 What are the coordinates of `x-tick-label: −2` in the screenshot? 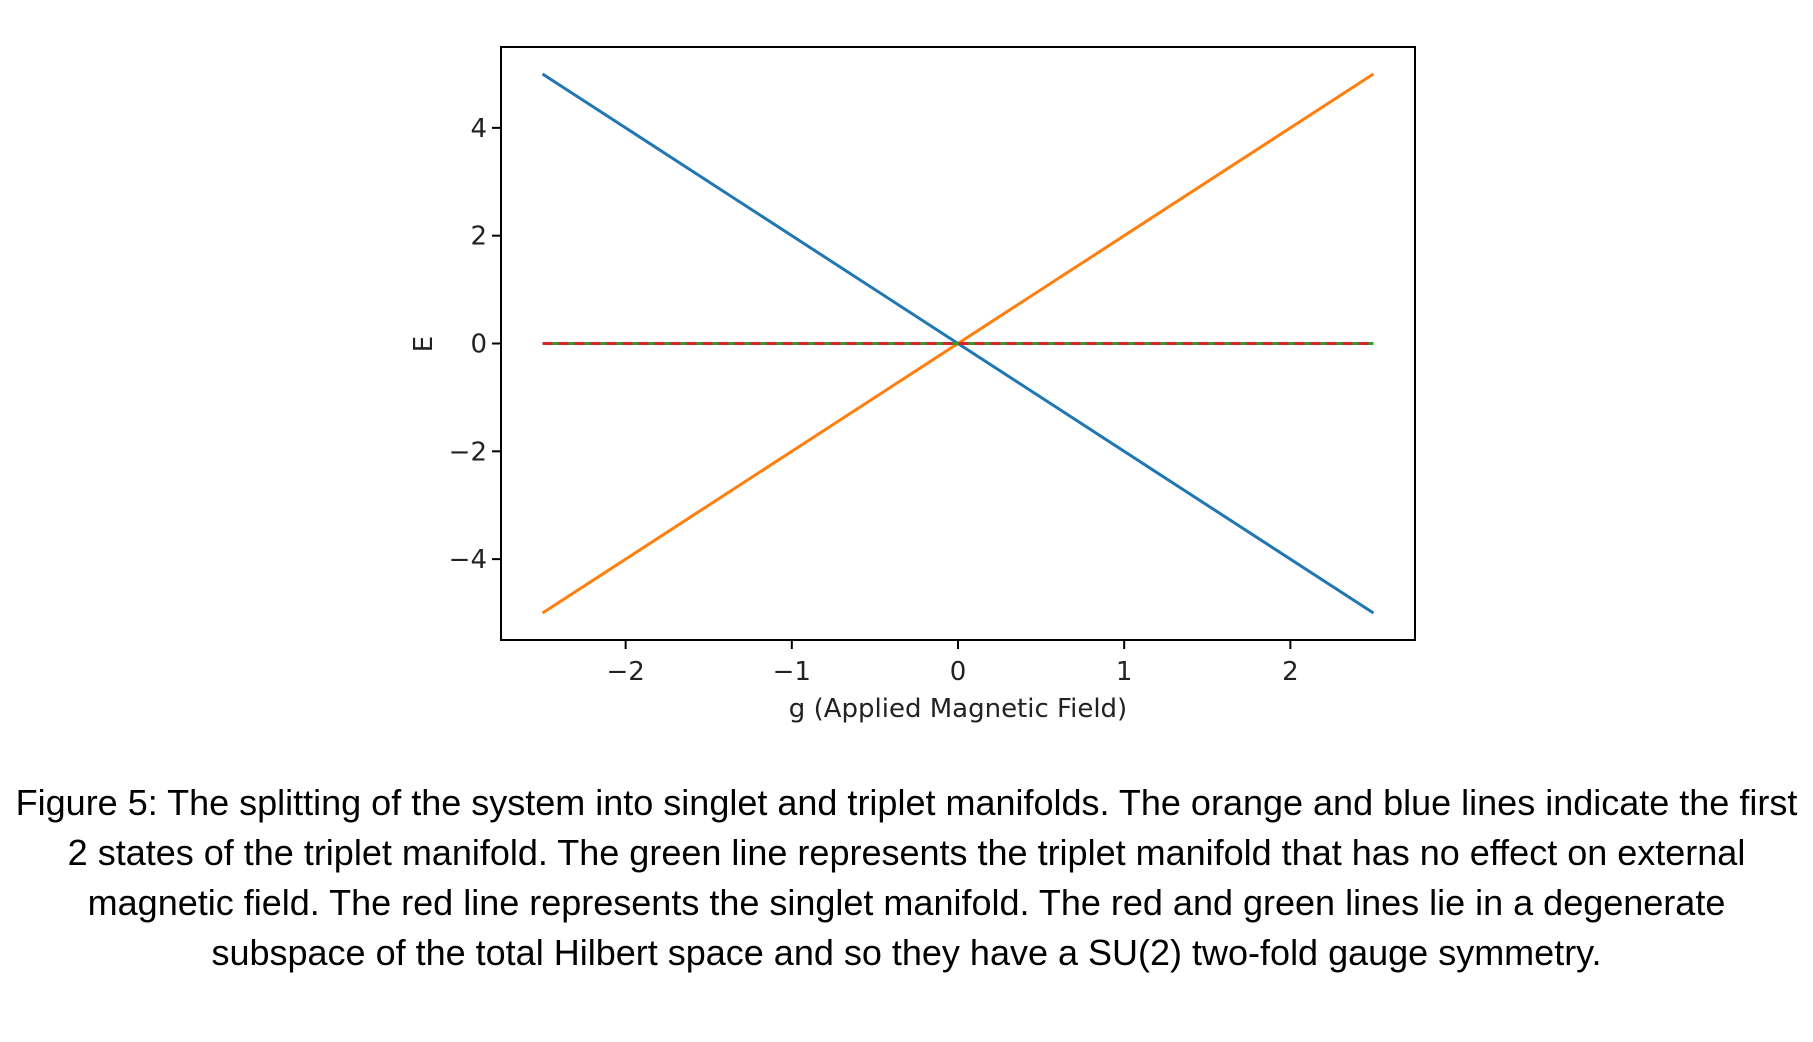 It's located at (625, 672).